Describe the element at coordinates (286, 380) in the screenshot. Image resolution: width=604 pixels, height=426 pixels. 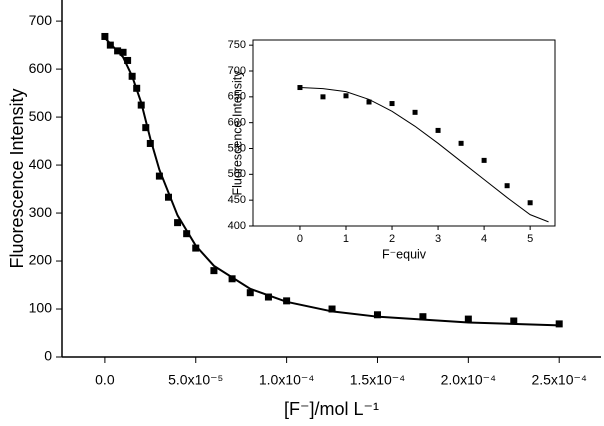
I see `x-tick-label: 1.0x10⁻⁴` at that location.